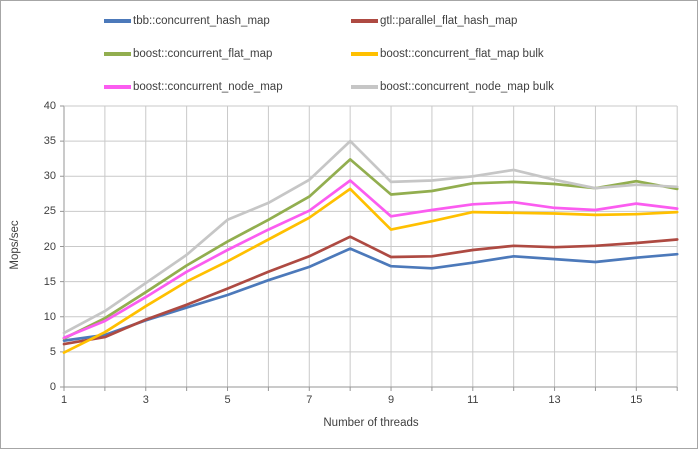 The height and width of the screenshot is (449, 698). Describe the element at coordinates (371, 423) in the screenshot. I see `x-axis-title: Number of threads` at that location.